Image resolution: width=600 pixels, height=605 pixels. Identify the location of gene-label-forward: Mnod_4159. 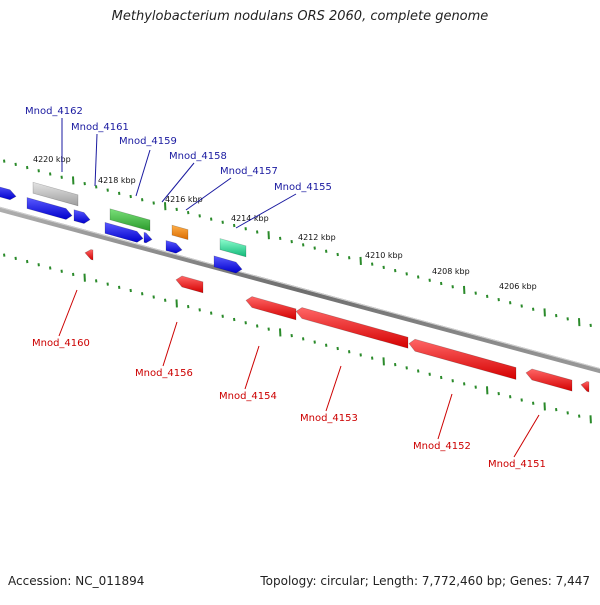
(148, 141).